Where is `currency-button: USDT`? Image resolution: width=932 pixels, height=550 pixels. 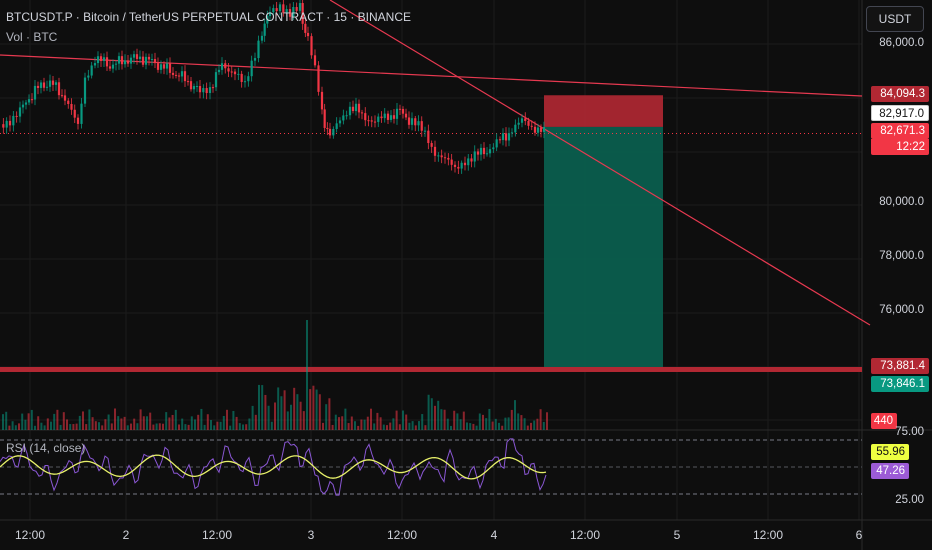 currency-button: USDT is located at coordinates (895, 19).